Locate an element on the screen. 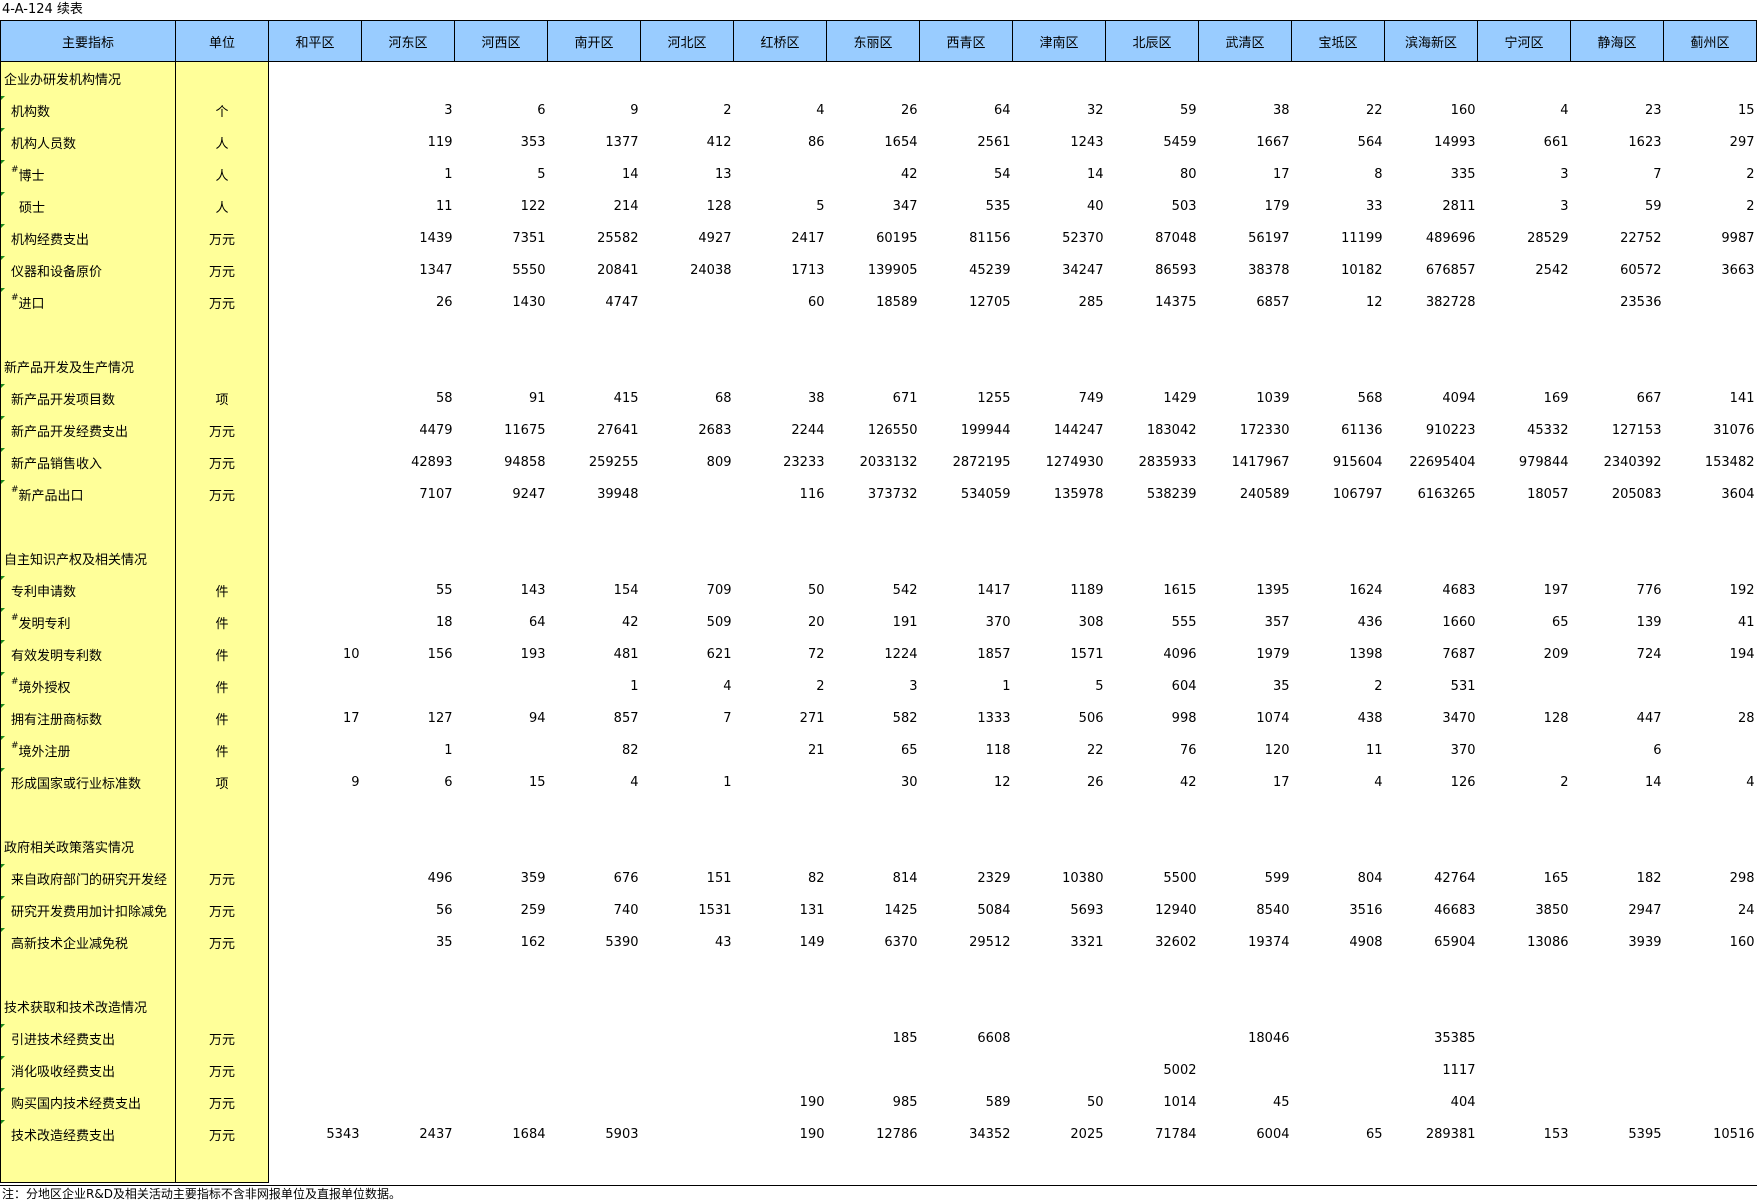 The image size is (1757, 1203). value-cell: 347 is located at coordinates (905, 206).